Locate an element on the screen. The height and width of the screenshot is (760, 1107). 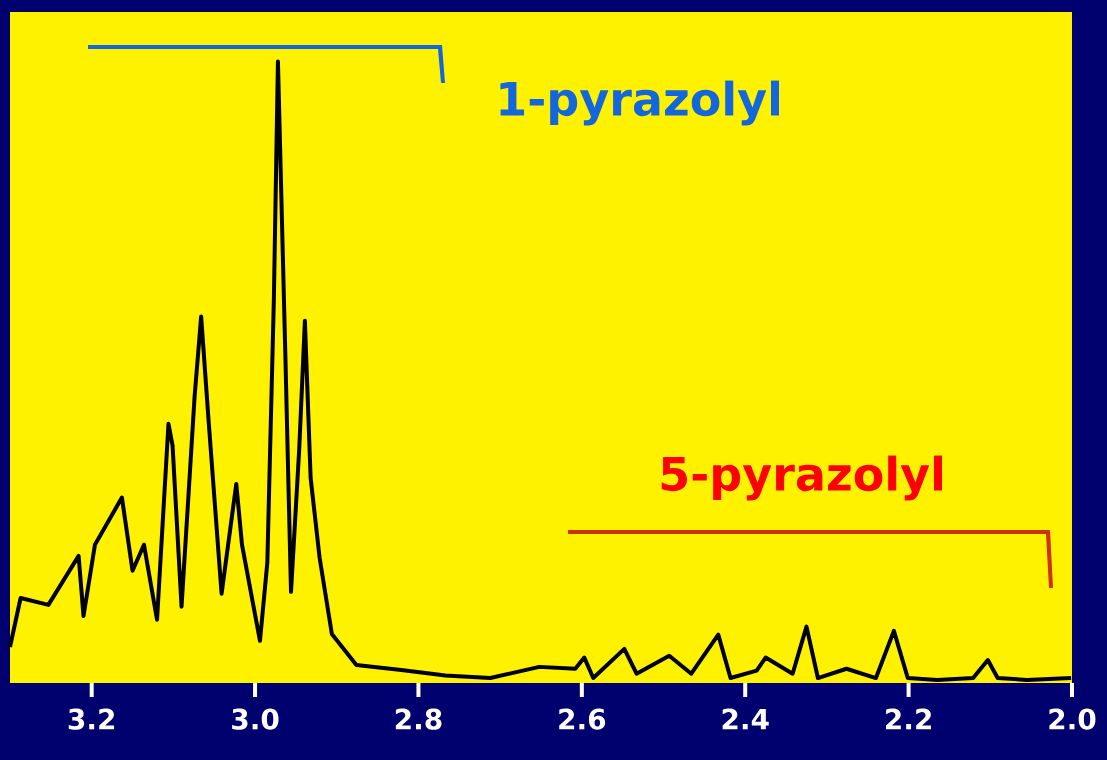
x-tick-label: 3.0 is located at coordinates (255, 719).